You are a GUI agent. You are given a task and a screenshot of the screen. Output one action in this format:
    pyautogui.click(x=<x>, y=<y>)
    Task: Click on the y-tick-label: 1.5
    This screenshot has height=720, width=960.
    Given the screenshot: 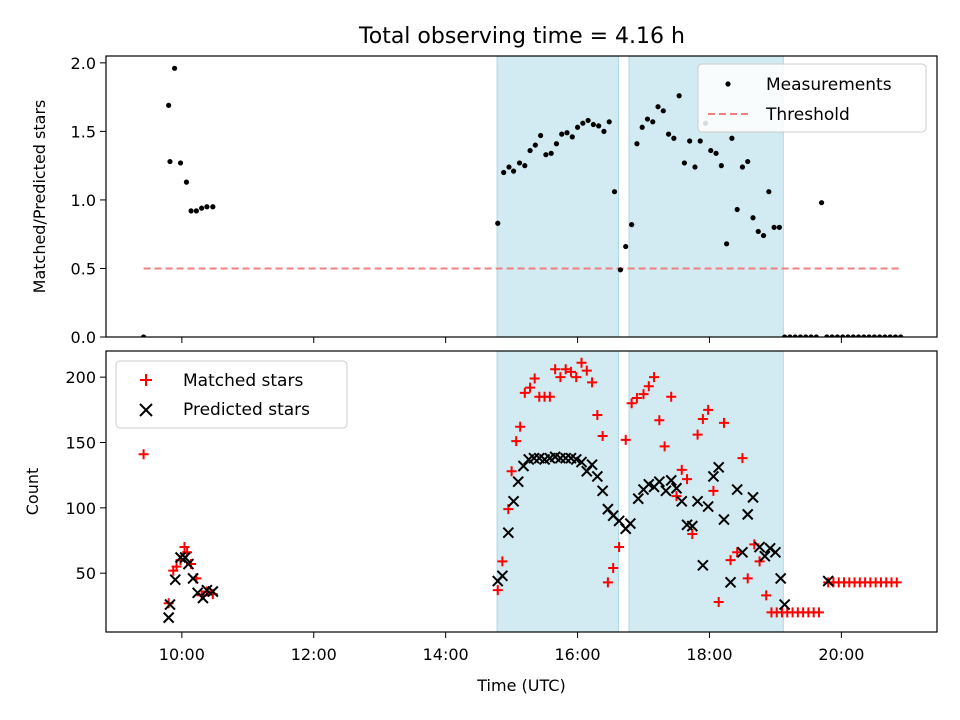 What is the action you would take?
    pyautogui.click(x=83, y=131)
    